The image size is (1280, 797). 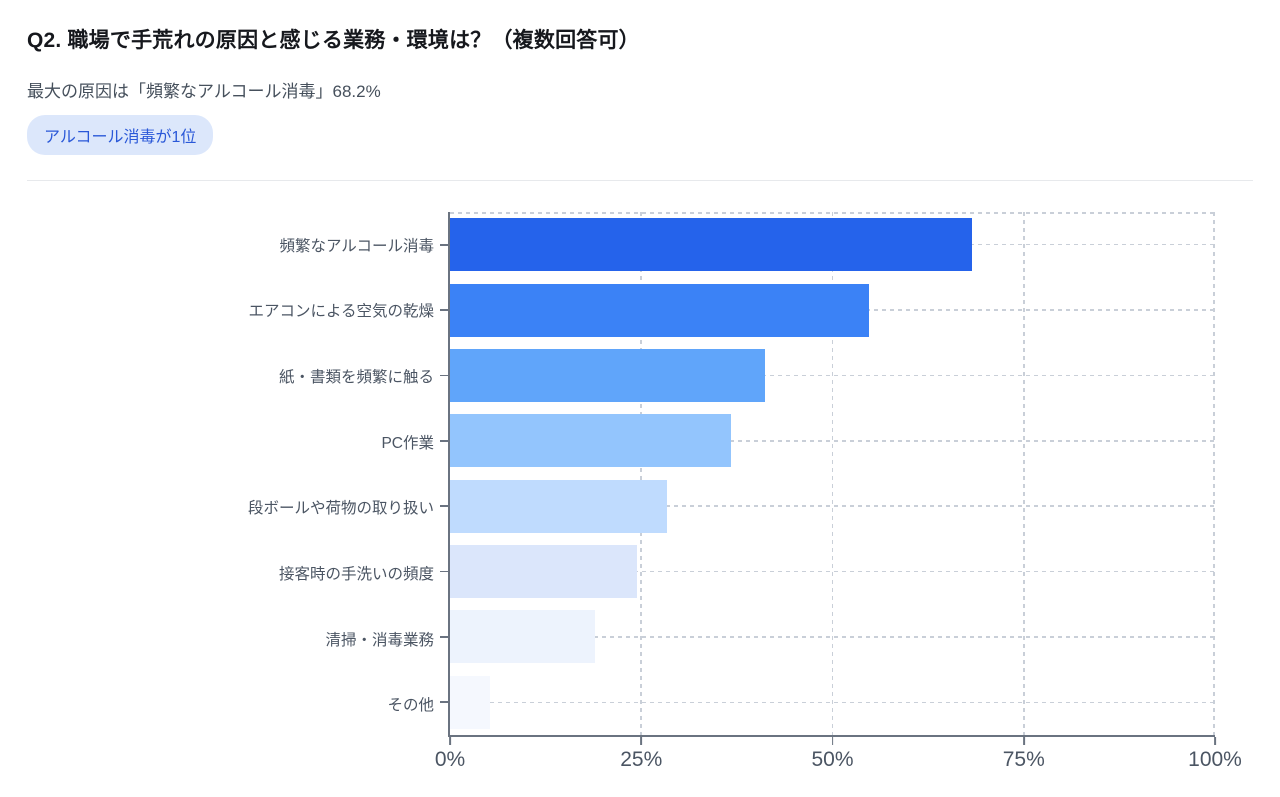 I want to click on y-axis-category-label: 紙・書類を頻繁に触る, so click(x=356, y=378).